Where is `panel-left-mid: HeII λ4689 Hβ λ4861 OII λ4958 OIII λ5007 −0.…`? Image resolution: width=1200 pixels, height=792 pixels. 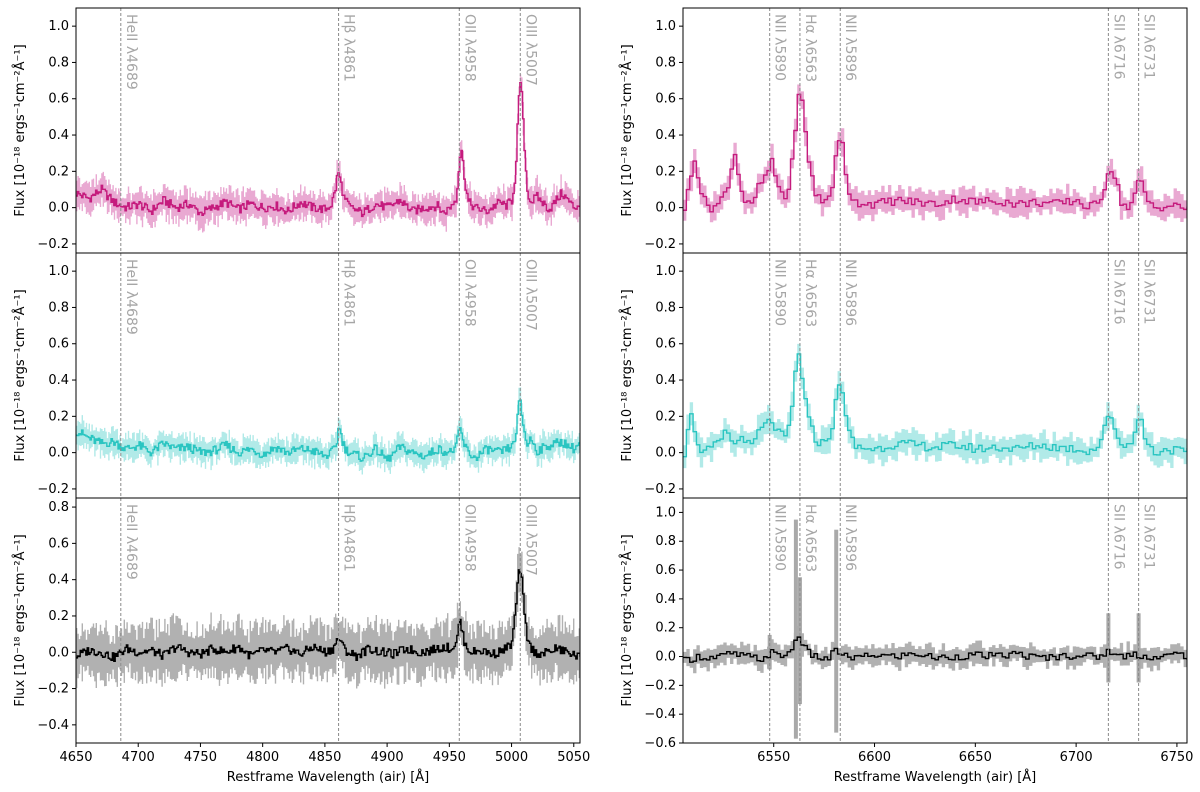
panel-left-mid: HeII λ4689 Hβ λ4861 OII λ4958 OIII λ5007 −0.… is located at coordinates (296, 375).